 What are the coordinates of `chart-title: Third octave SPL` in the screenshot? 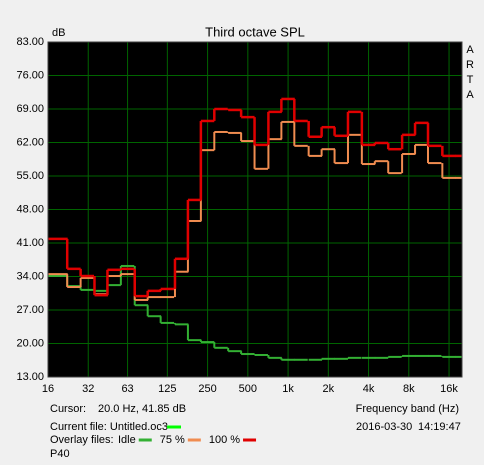 It's located at (255, 31).